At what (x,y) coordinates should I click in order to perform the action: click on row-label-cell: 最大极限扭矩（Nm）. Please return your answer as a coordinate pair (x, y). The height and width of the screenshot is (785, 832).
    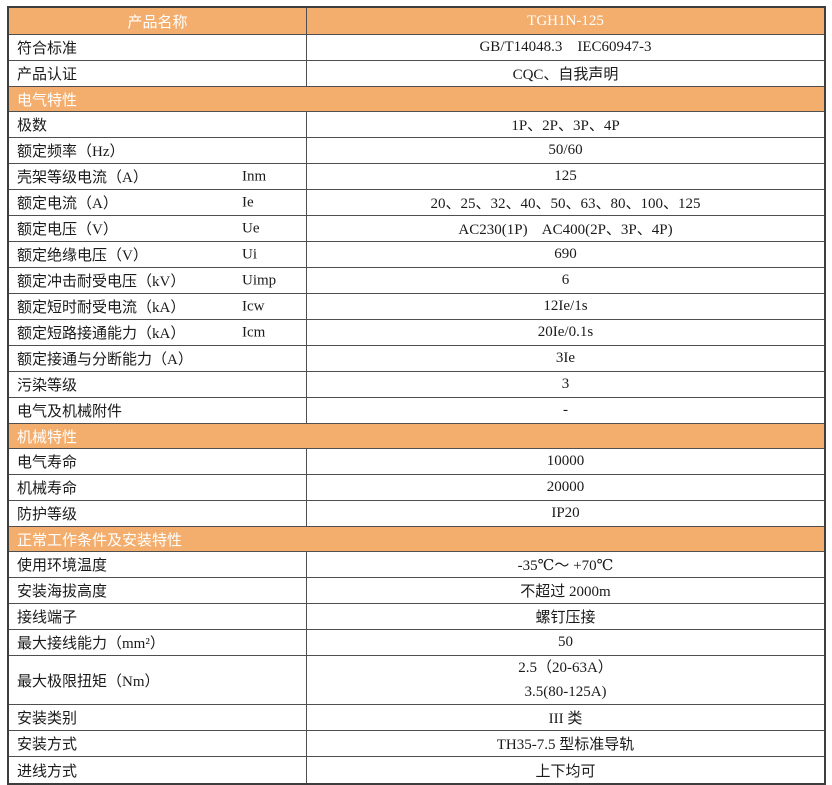
    Looking at the image, I should click on (158, 680).